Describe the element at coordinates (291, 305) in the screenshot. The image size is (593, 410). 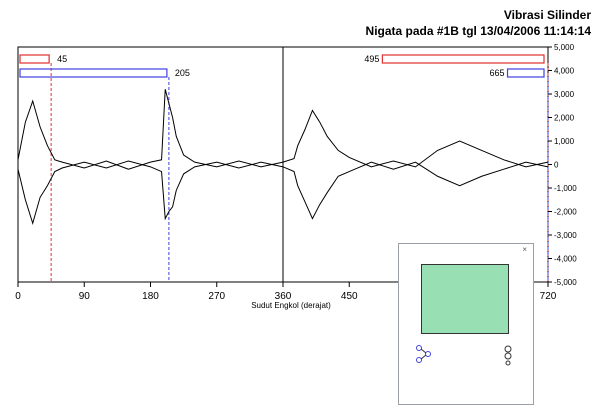
I see `x-axis-label: Sudut Engkol (derajat)` at that location.